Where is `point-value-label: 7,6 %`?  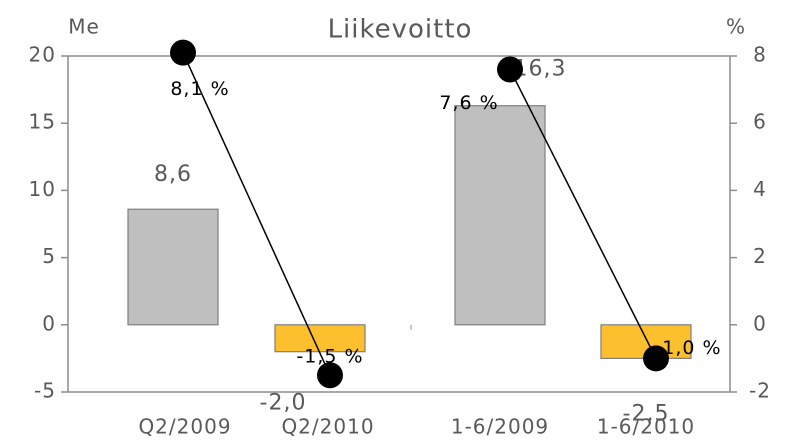
point-value-label: 7,6 % is located at coordinates (468, 103).